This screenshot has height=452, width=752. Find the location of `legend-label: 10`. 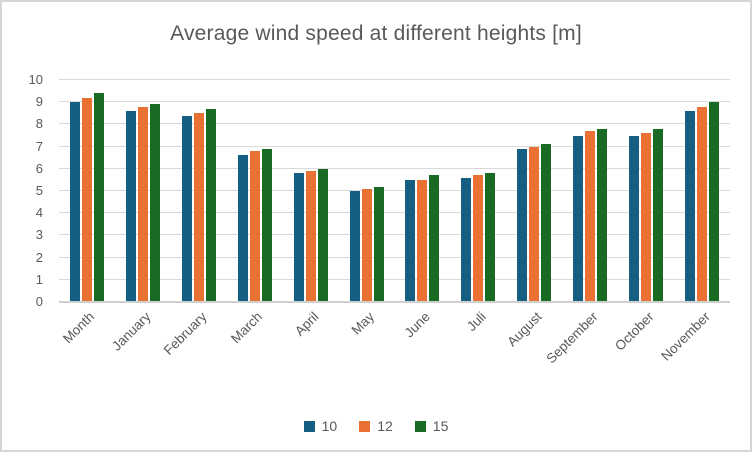

legend-label: 10 is located at coordinates (329, 426).